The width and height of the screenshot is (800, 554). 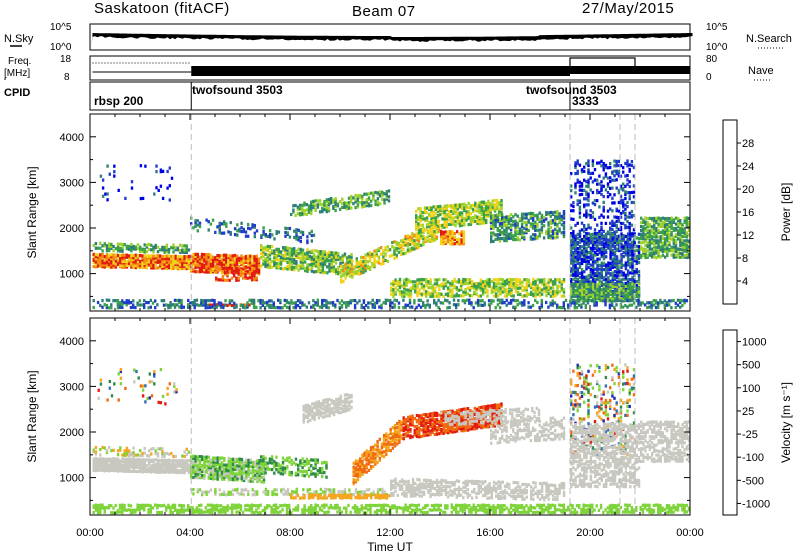 I want to click on nsky-tick-label: 10^0, so click(x=717, y=47).